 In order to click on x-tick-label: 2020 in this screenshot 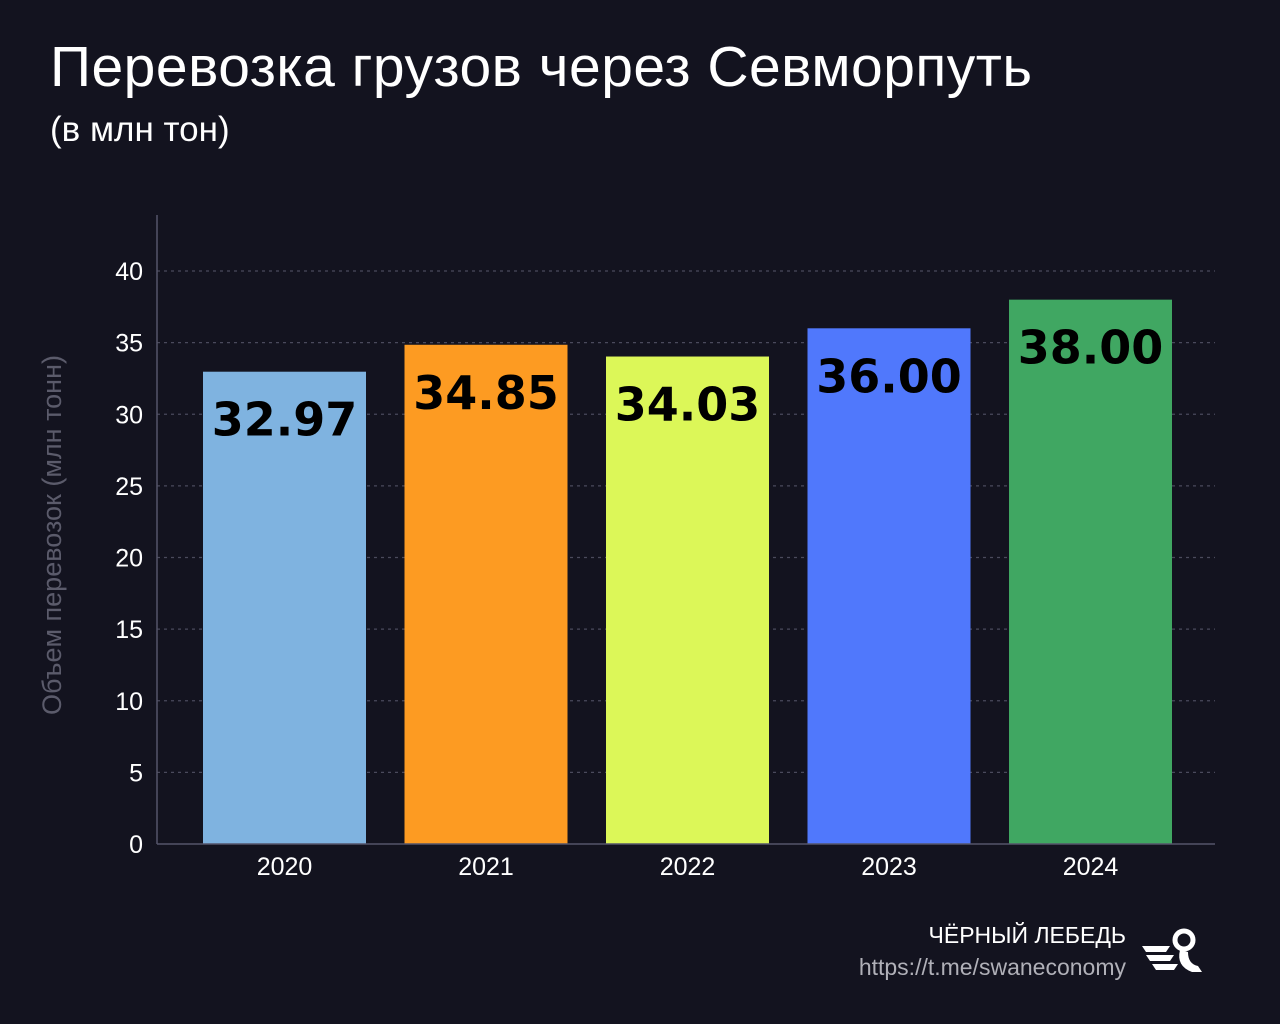, I will do `click(285, 867)`.